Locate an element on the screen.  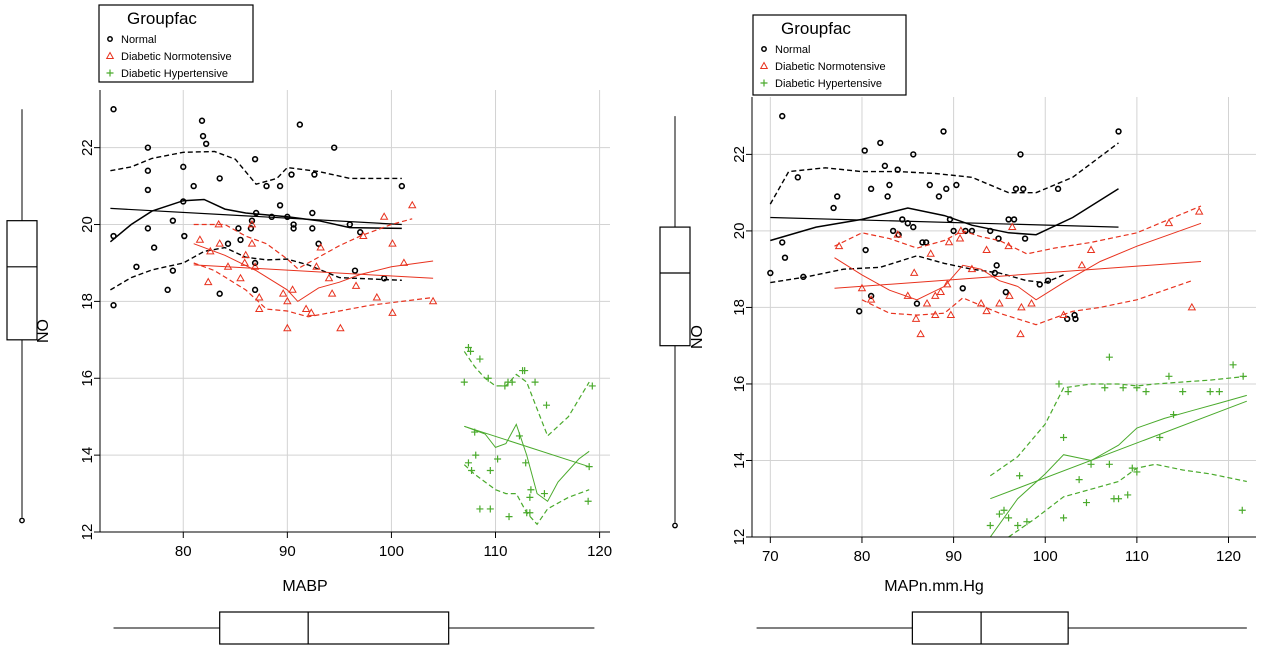
series-2-loess-lower is located at coordinates (1127, 500).